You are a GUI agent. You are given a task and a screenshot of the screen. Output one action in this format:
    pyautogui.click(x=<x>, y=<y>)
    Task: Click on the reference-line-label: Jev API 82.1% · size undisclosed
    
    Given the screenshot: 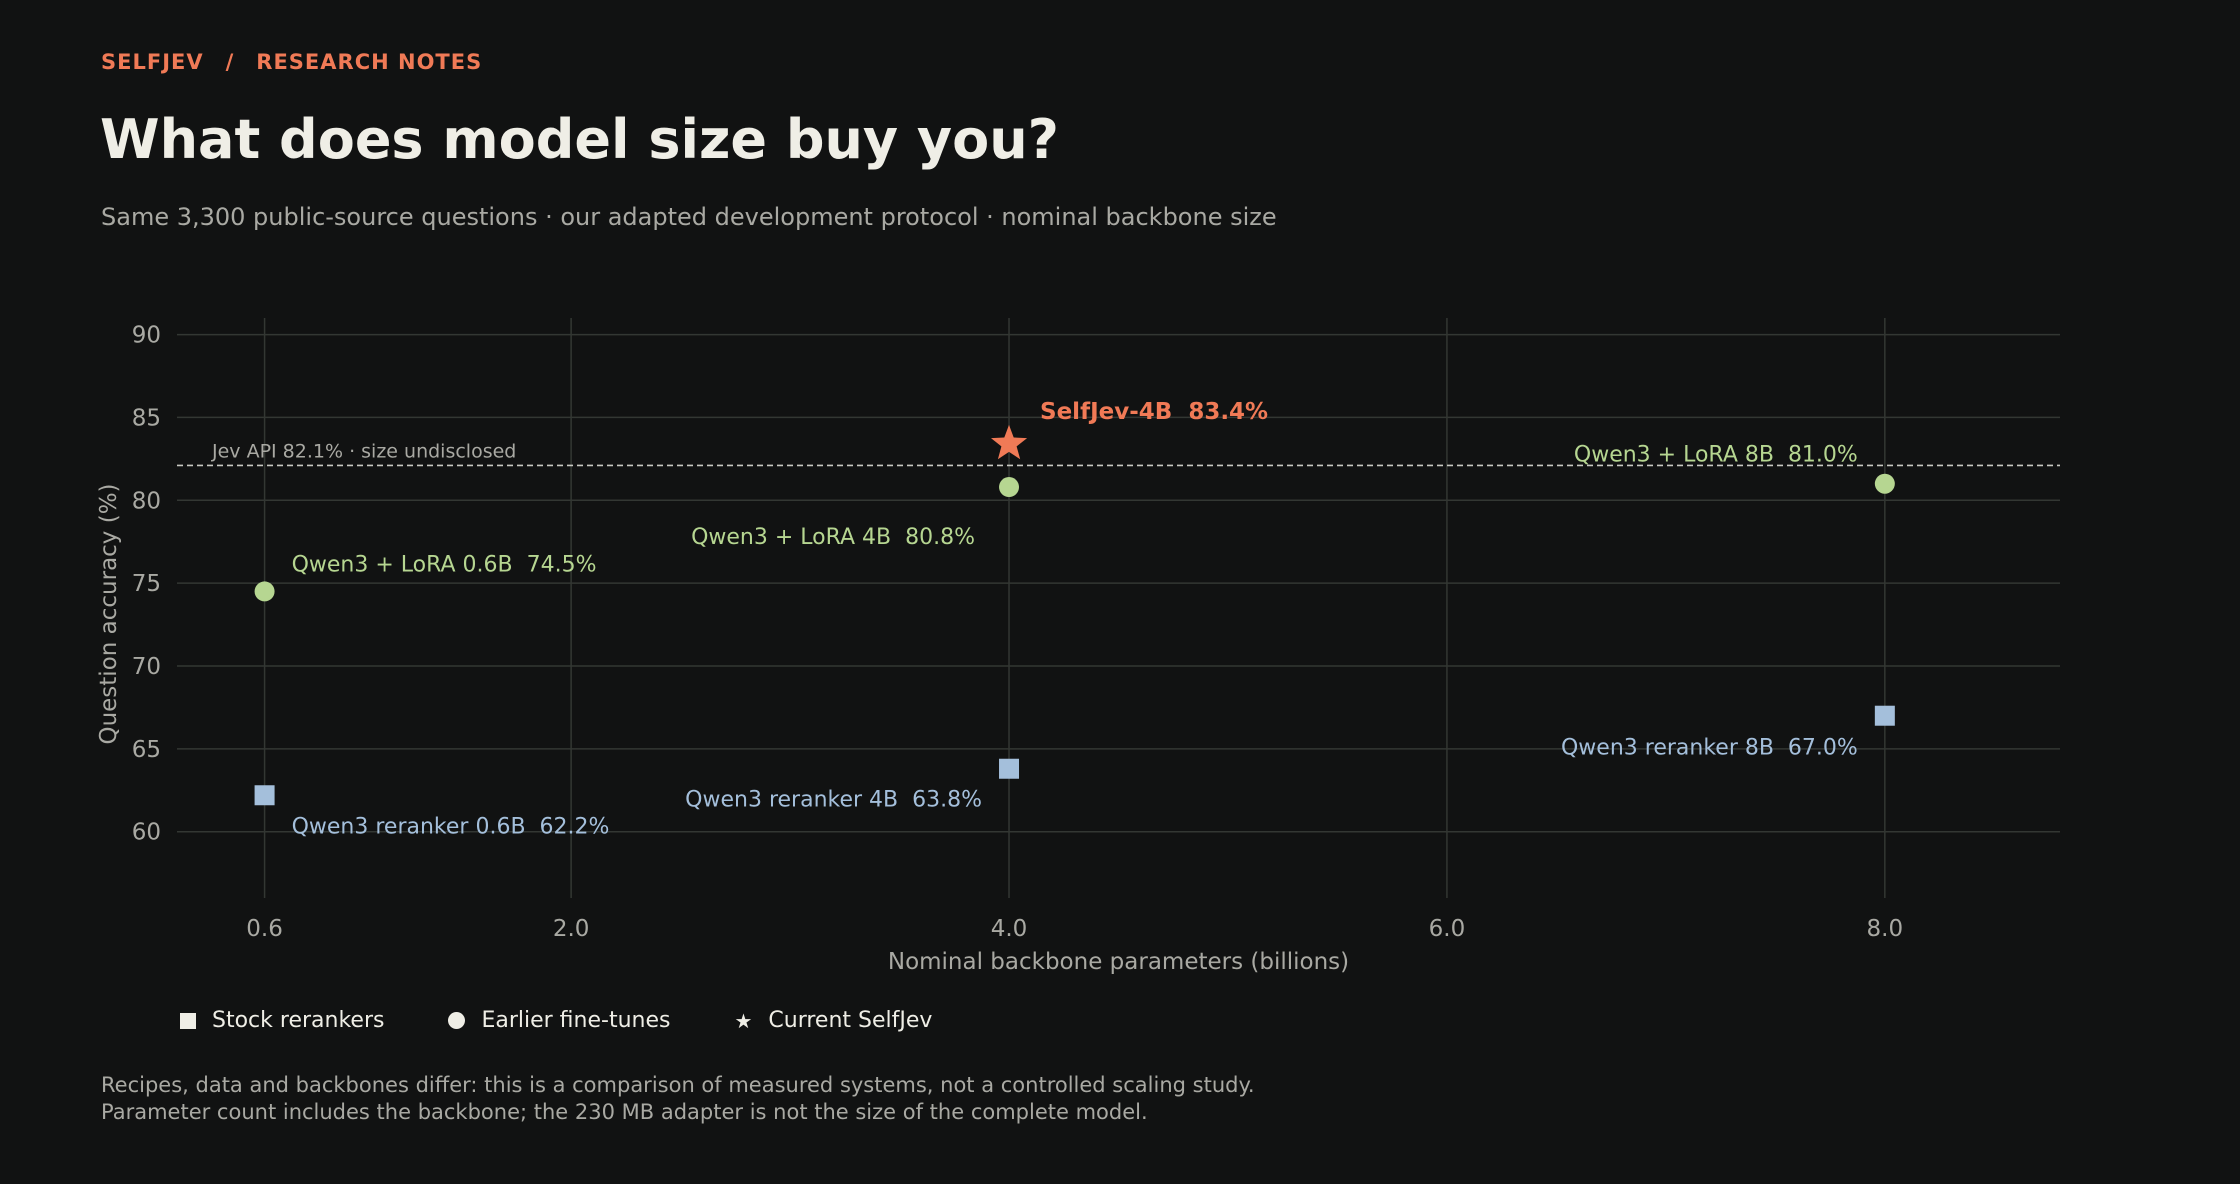 What is the action you would take?
    pyautogui.click(x=363, y=451)
    